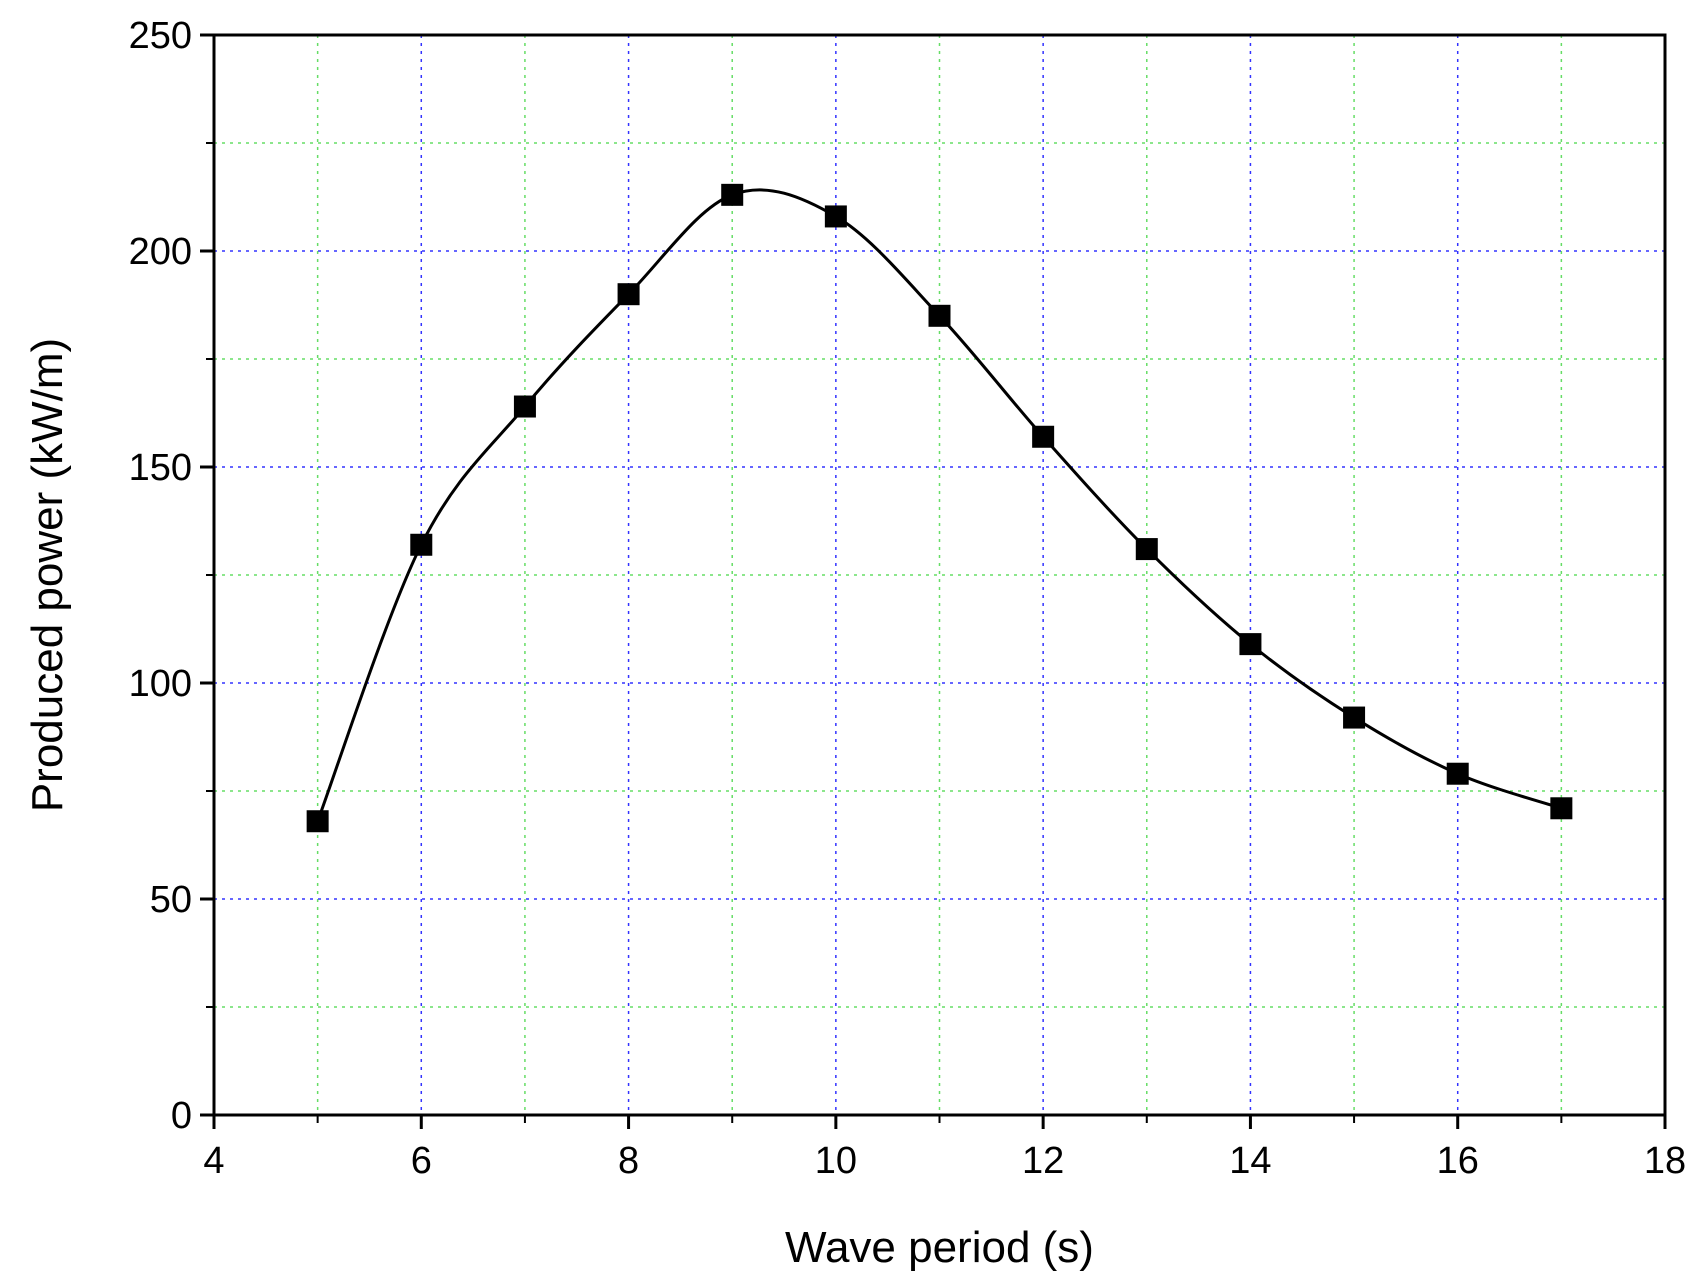  Describe the element at coordinates (1250, 1161) in the screenshot. I see `x-tick-label: 14` at that location.